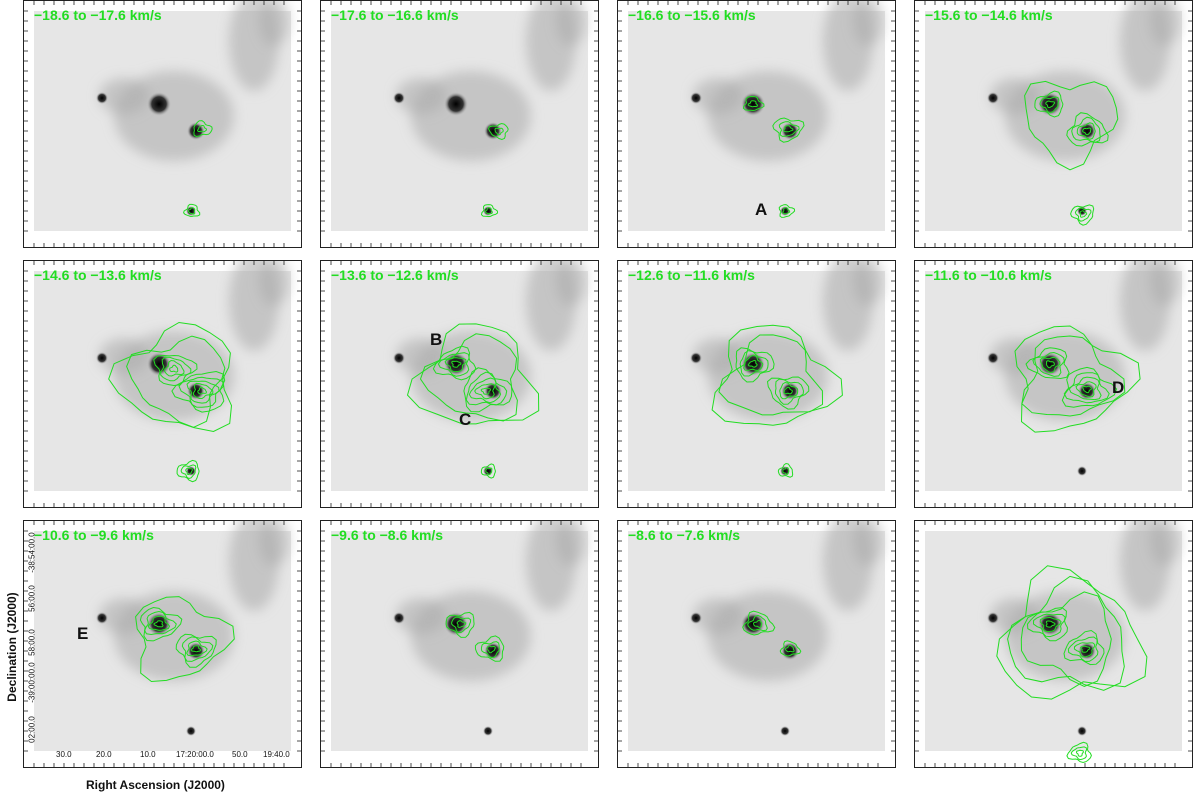 The height and width of the screenshot is (794, 1200). What do you see at coordinates (691, 275) in the screenshot?
I see `velocity-label: −12.6 to −11.6 km/s` at bounding box center [691, 275].